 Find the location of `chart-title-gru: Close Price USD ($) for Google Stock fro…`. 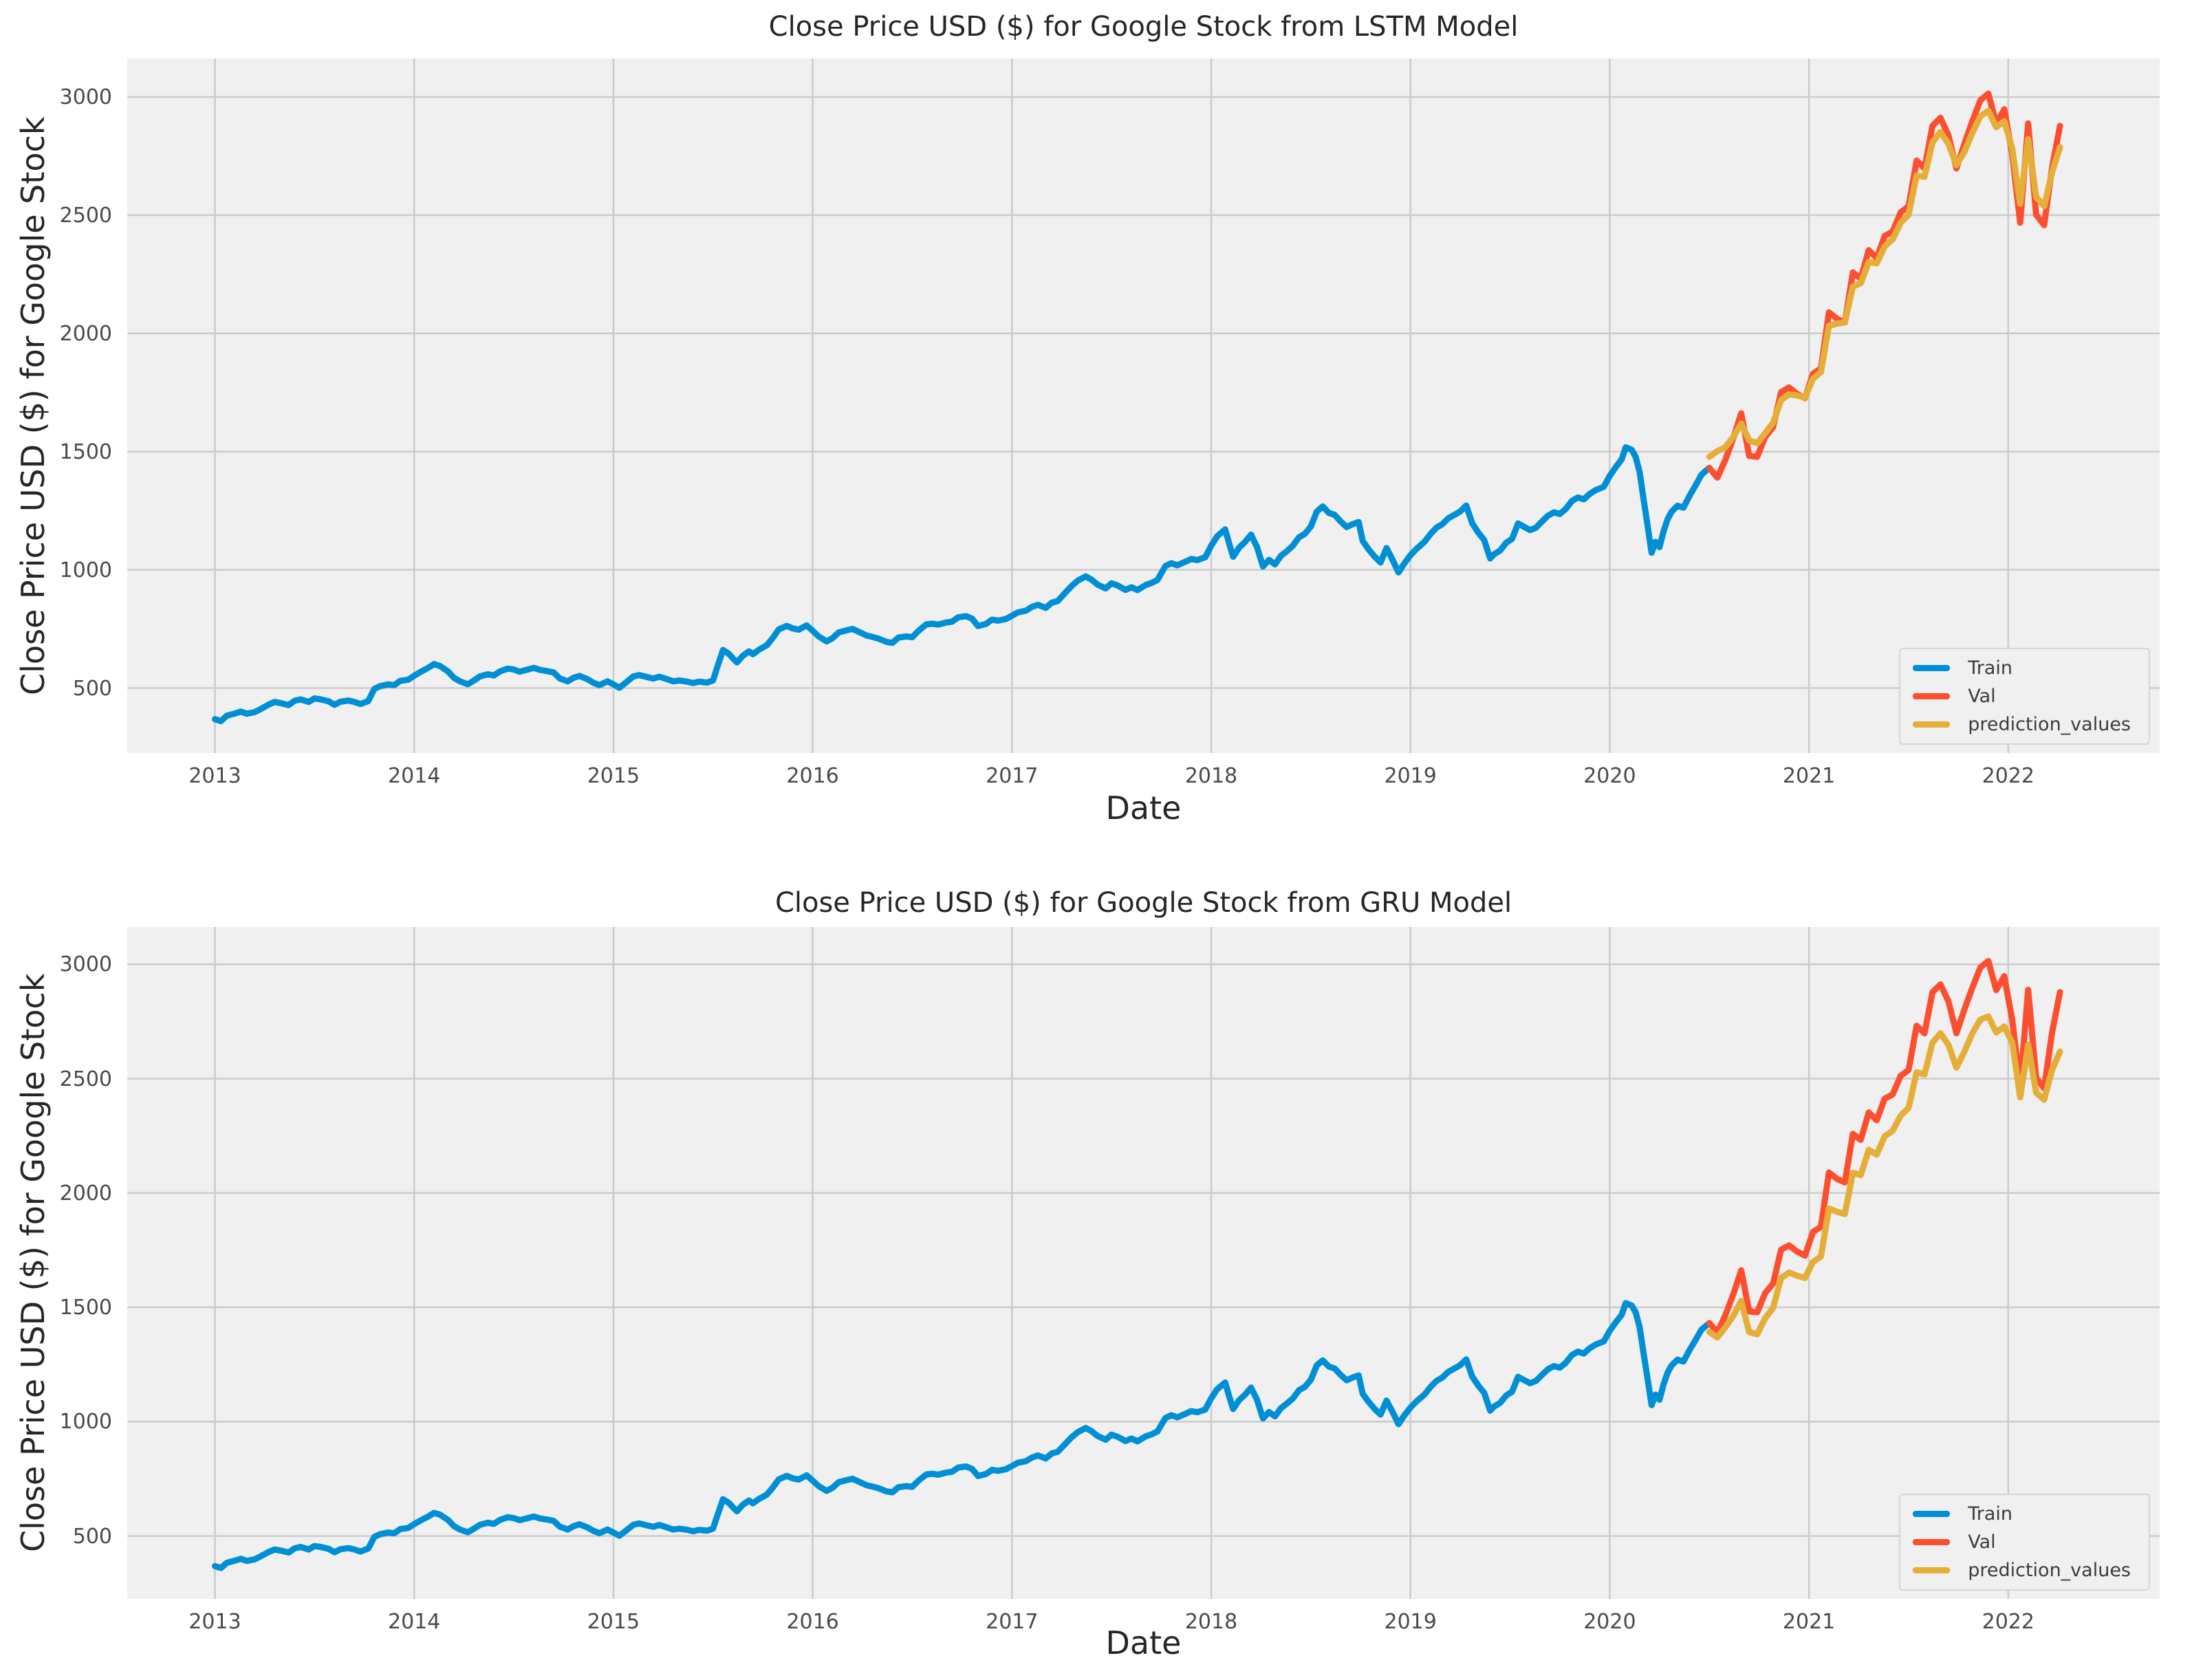

chart-title-gru: Close Price USD ($) for Google Stock fro… is located at coordinates (1143, 903).